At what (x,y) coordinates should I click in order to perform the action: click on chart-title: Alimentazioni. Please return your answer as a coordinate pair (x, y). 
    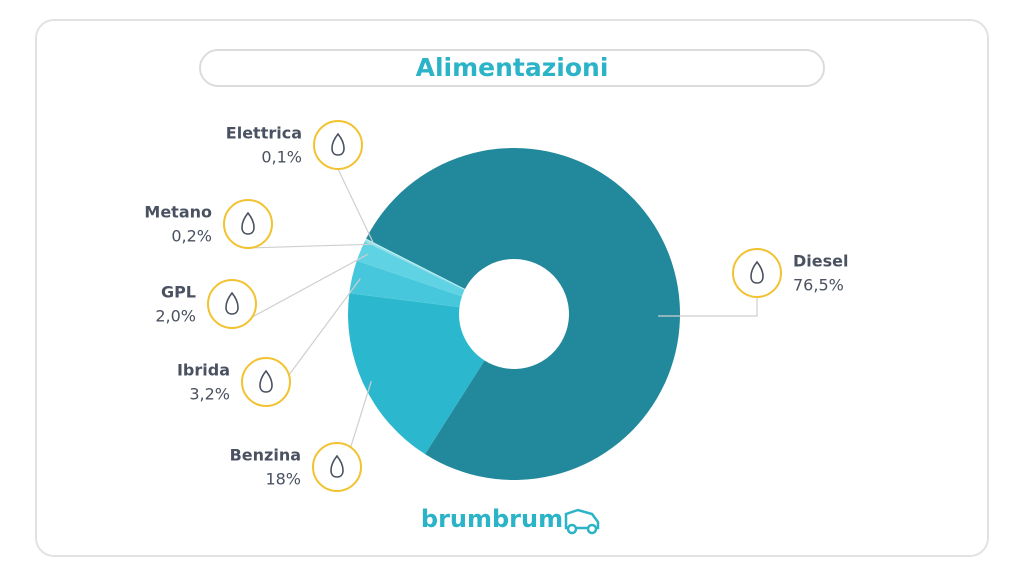
    Looking at the image, I should click on (512, 67).